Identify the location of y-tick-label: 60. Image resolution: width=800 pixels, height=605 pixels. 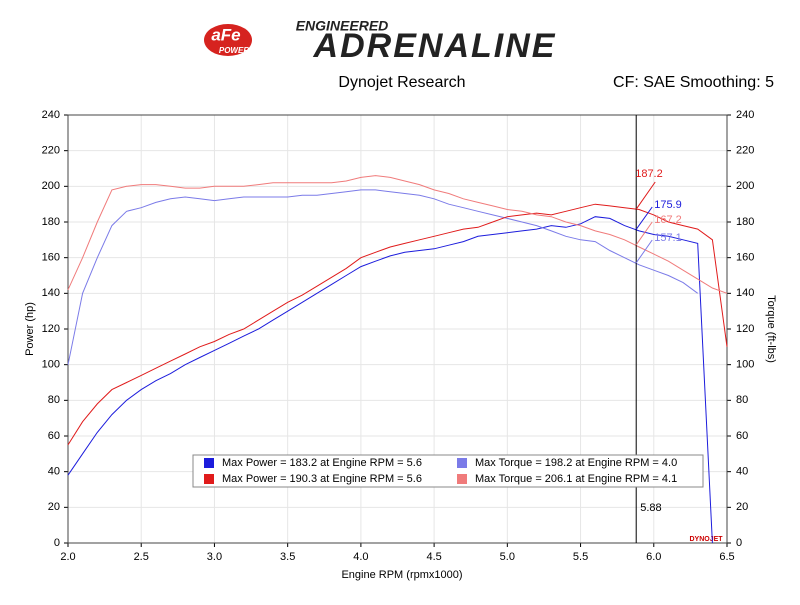
(54, 436).